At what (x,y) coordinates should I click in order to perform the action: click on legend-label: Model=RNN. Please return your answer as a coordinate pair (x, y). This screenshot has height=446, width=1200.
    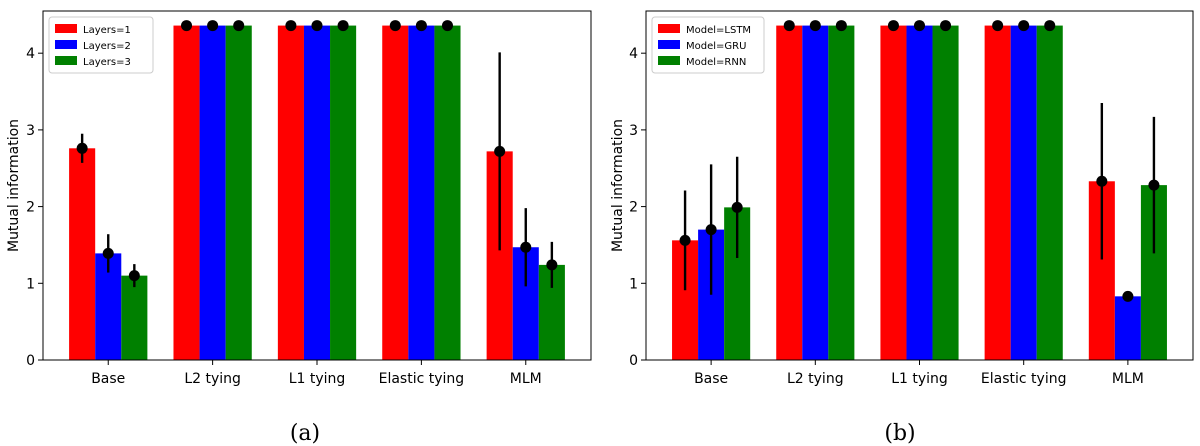
    Looking at the image, I should click on (716, 62).